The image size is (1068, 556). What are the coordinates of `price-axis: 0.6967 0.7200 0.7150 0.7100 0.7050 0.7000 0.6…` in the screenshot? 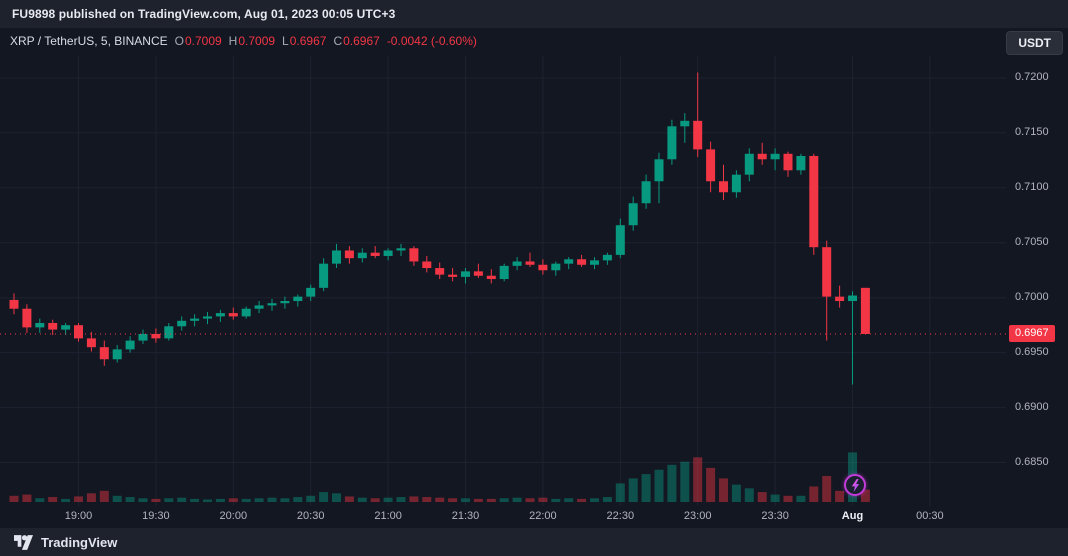 It's located at (1037, 267).